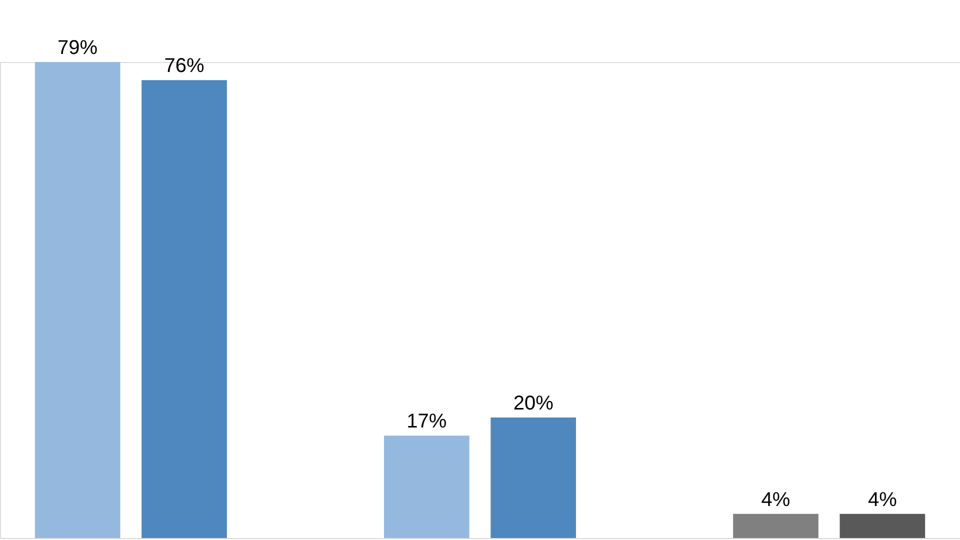  I want to click on data-label: 76%, so click(184, 66).